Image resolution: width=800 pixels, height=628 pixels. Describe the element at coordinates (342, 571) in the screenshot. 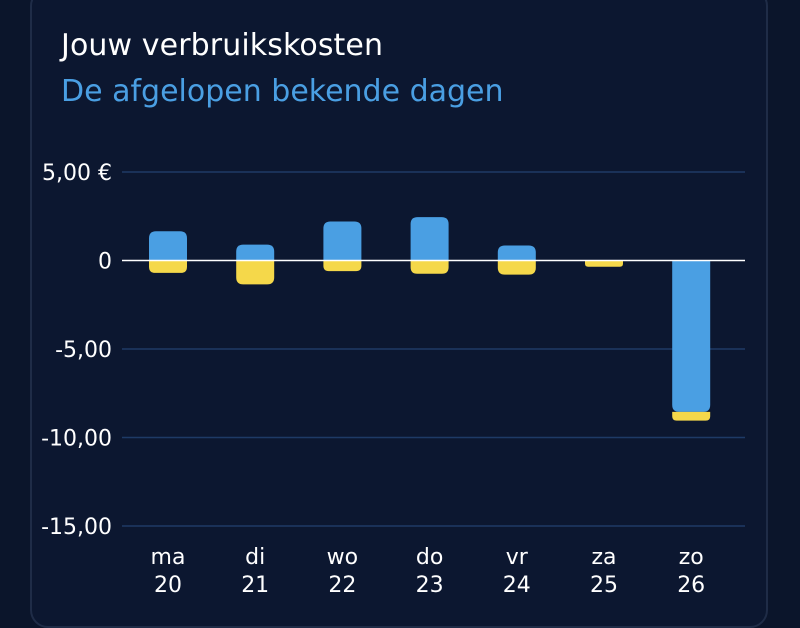

I see `x-category-label: wo 22` at that location.